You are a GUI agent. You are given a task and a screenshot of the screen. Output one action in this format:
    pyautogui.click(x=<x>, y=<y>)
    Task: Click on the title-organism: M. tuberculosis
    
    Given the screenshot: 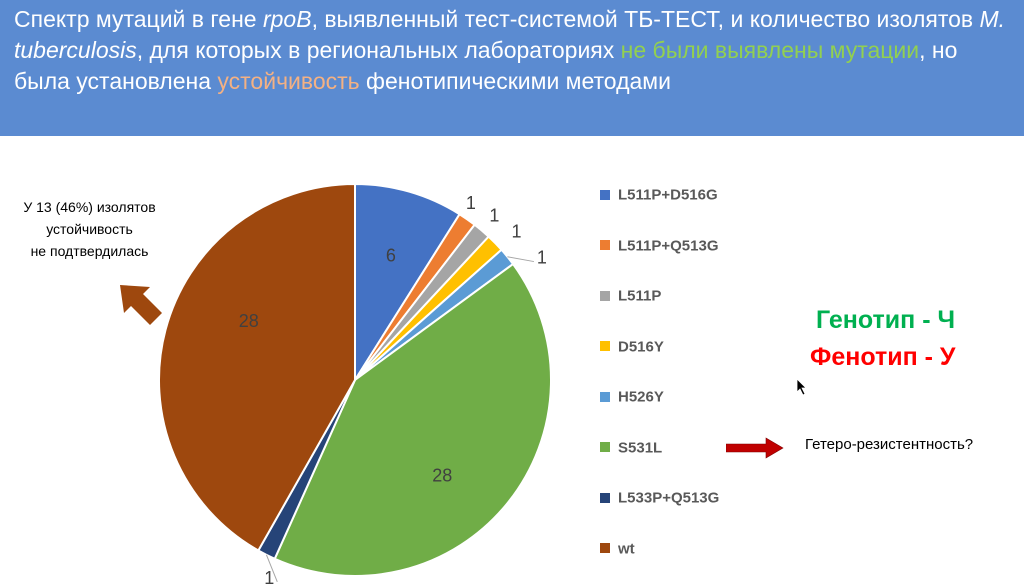 What is the action you would take?
    pyautogui.click(x=510, y=34)
    